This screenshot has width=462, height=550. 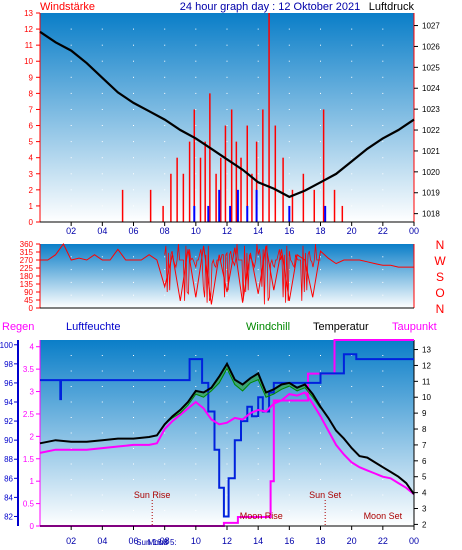 What do you see at coordinates (383, 231) in the screenshot?
I see `time-tick-label: 22` at bounding box center [383, 231].